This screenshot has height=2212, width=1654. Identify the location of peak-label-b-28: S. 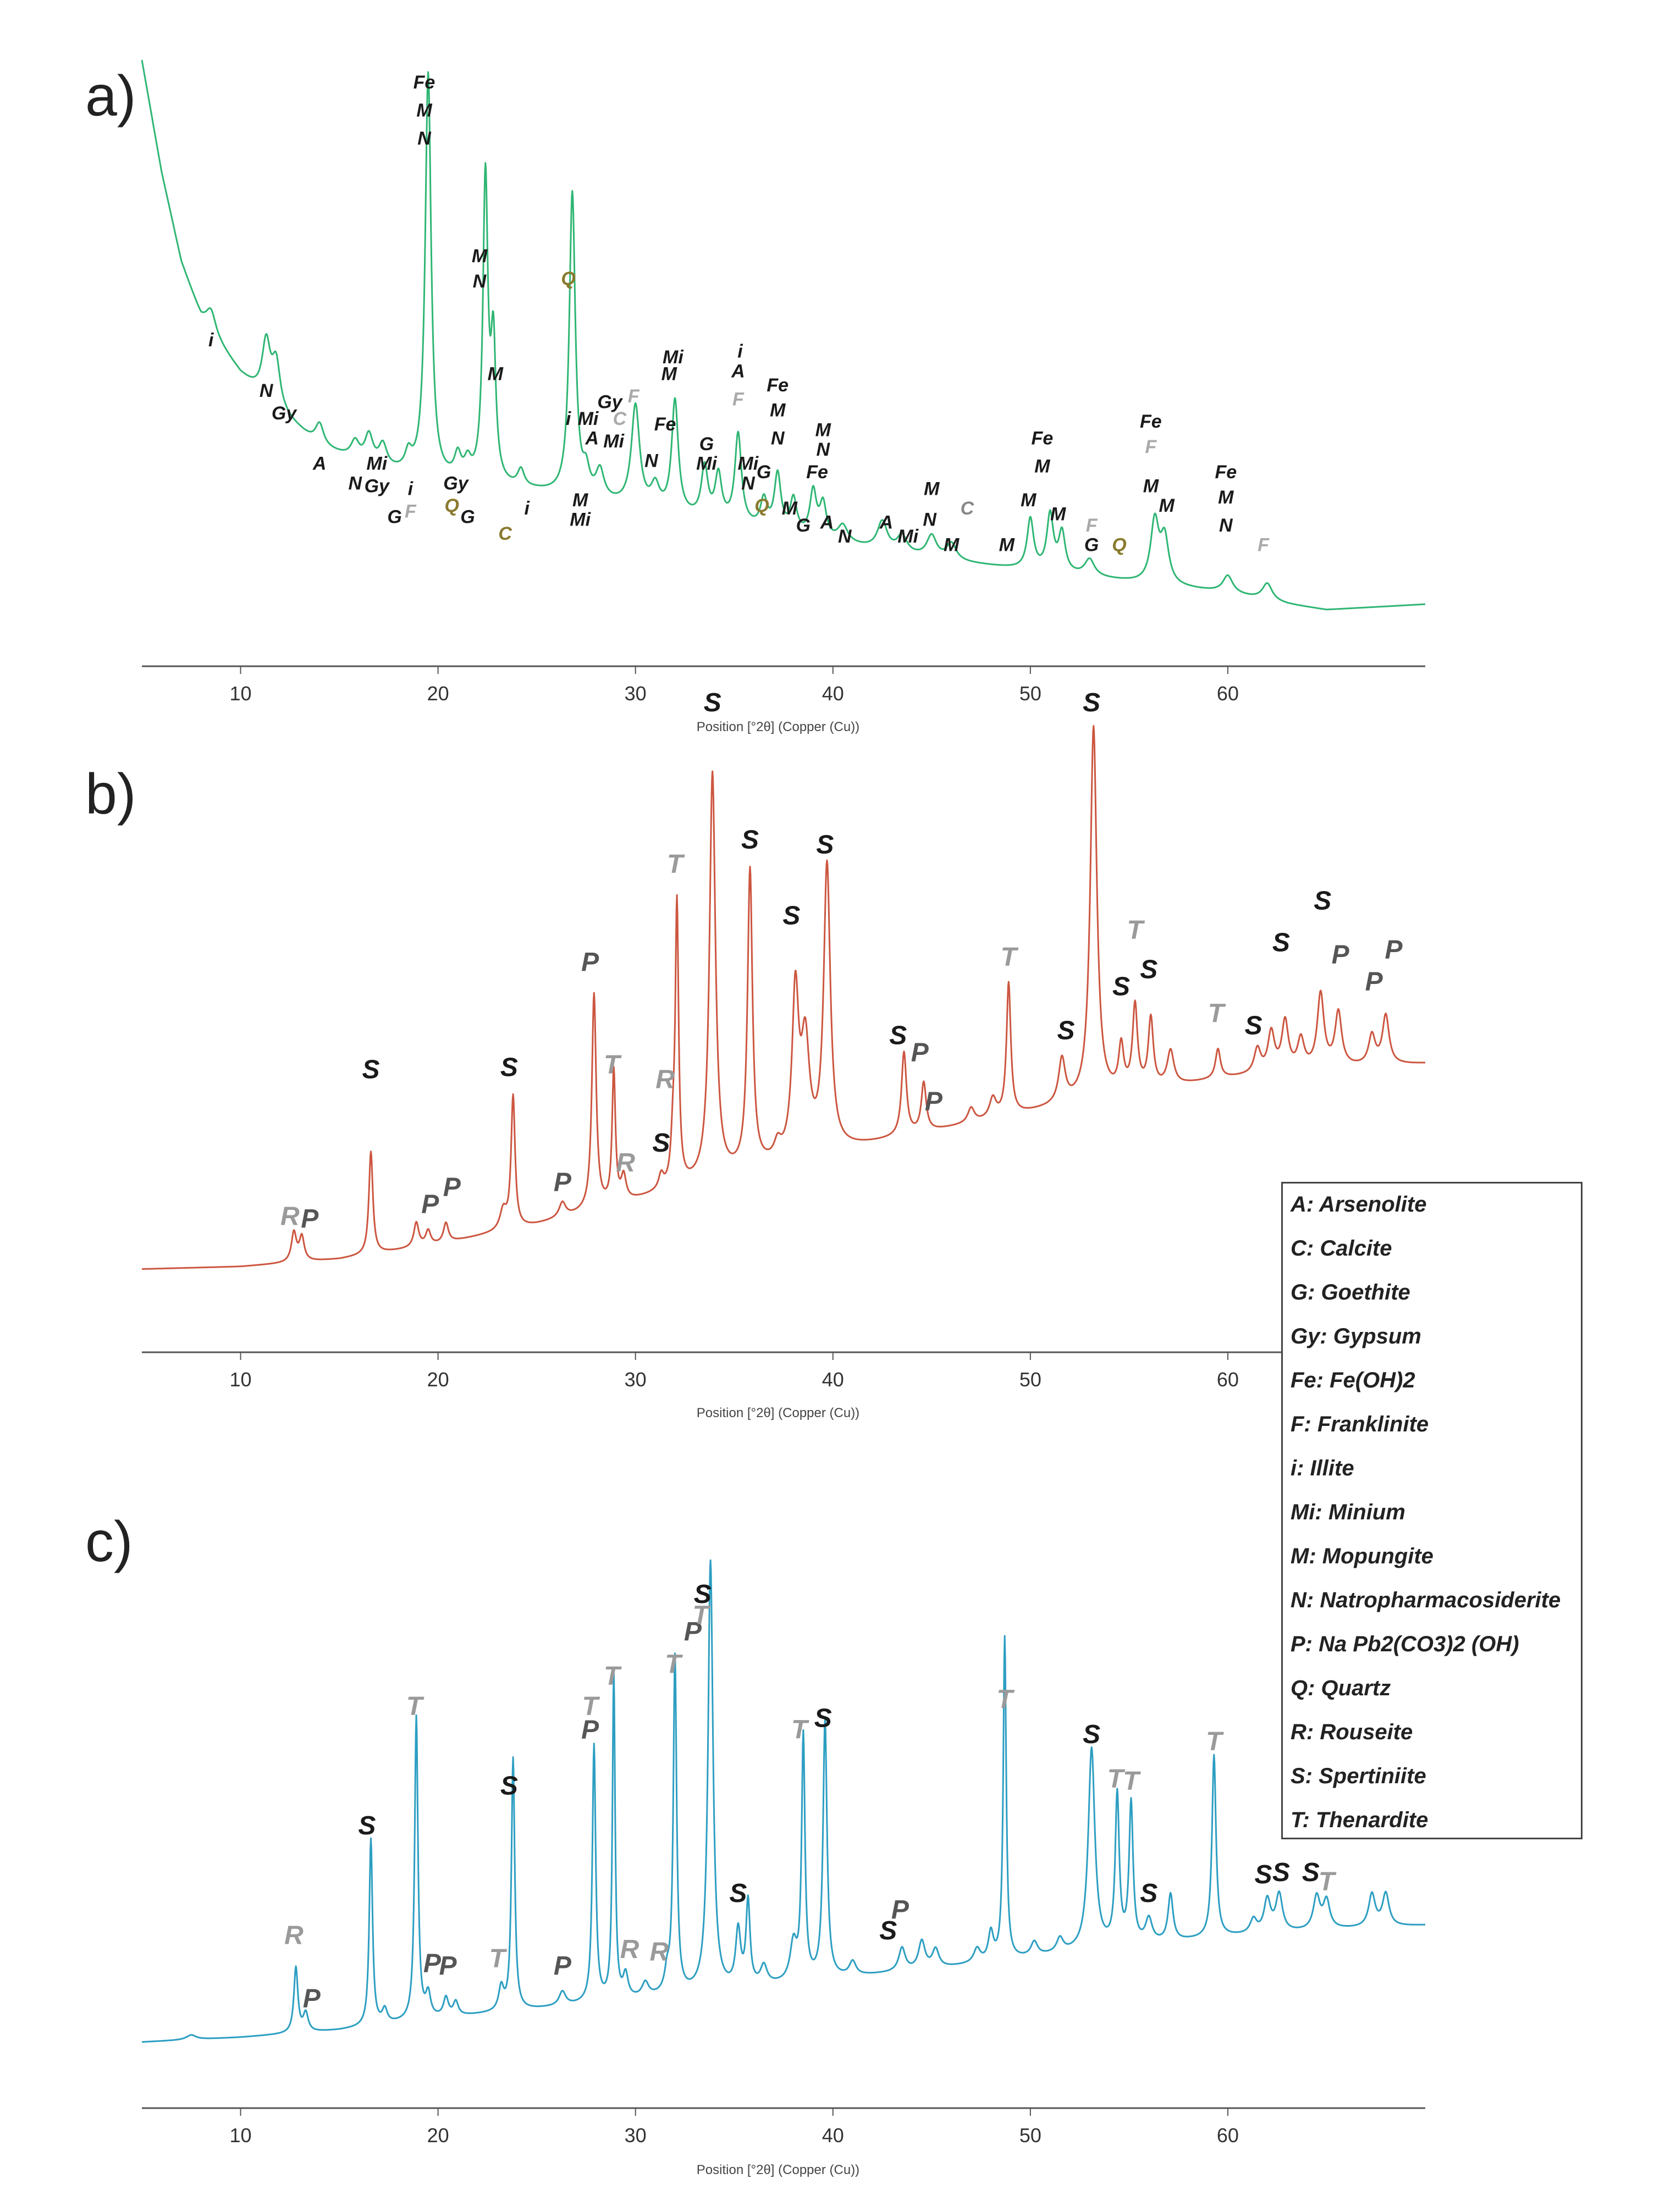
(1281, 942).